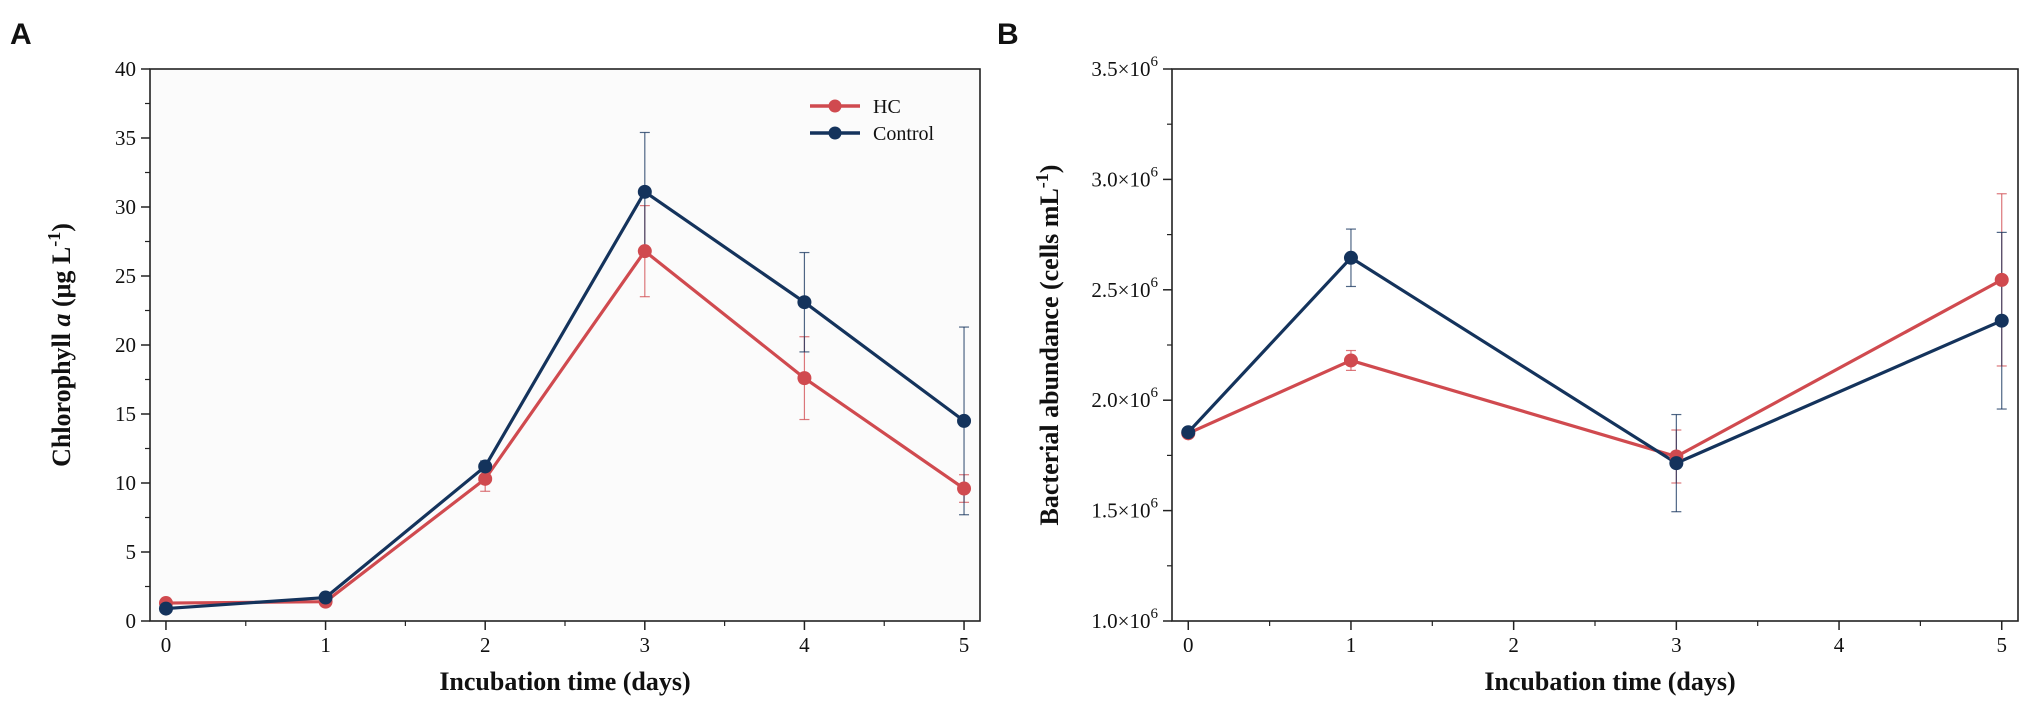 The image size is (2033, 708). Describe the element at coordinates (1124, 398) in the screenshot. I see `panel-b-y-tick-label: 2.0×10⁶` at that location.